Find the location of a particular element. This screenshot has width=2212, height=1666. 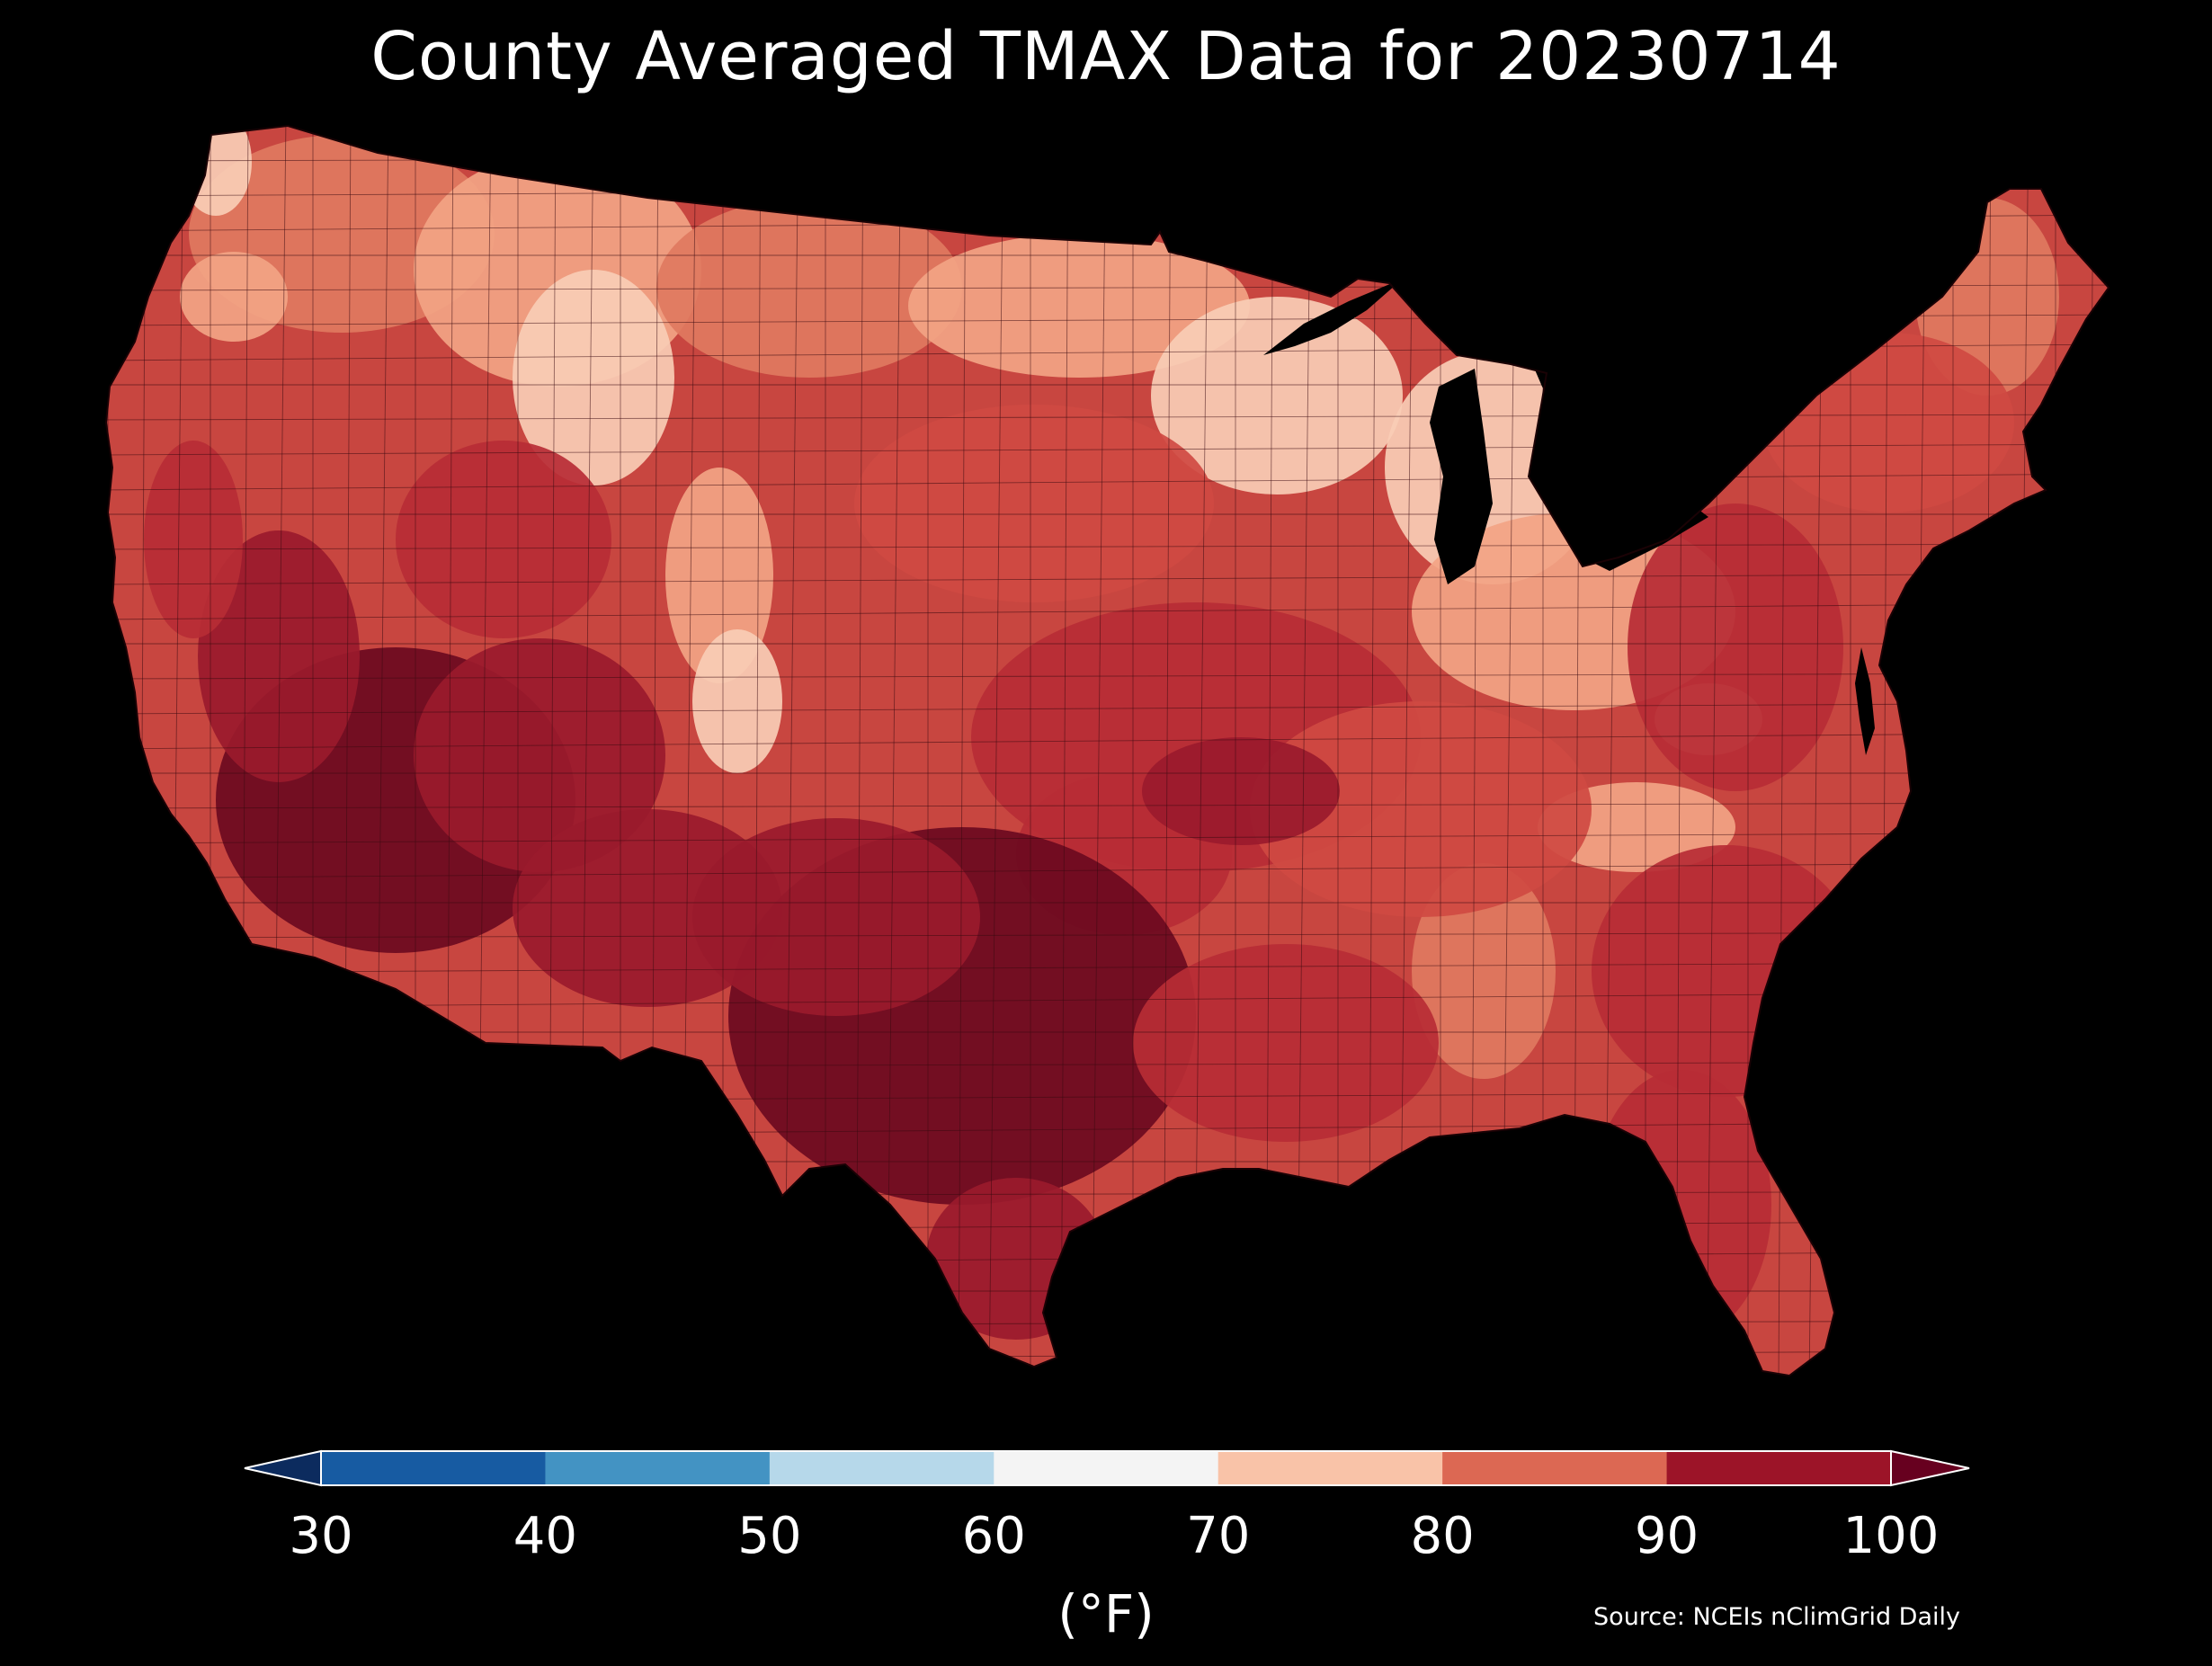

chesapeake-bay is located at coordinates (1865, 701).